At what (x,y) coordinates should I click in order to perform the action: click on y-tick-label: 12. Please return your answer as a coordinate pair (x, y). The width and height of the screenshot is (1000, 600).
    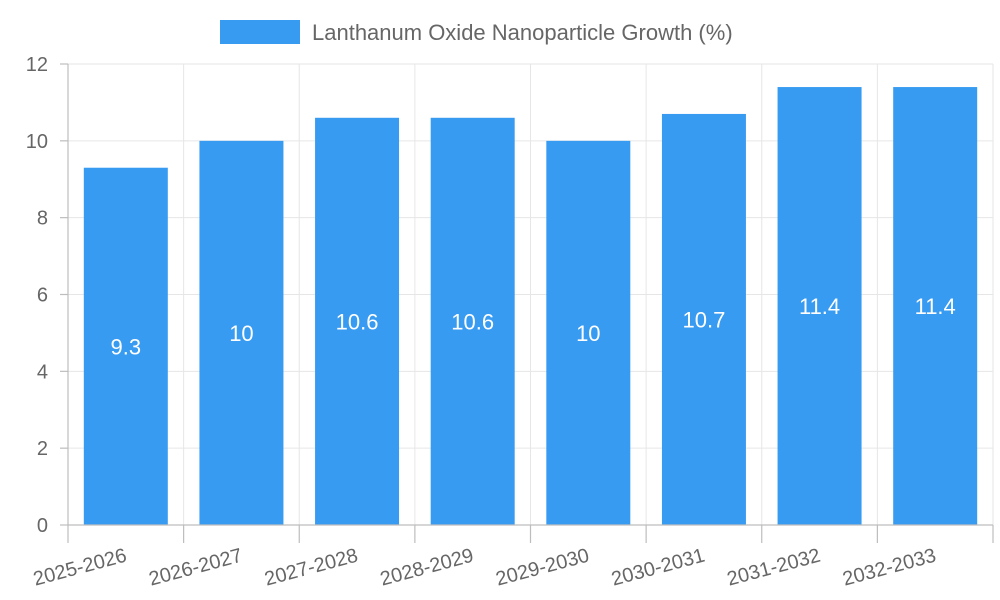
    Looking at the image, I should click on (37, 65).